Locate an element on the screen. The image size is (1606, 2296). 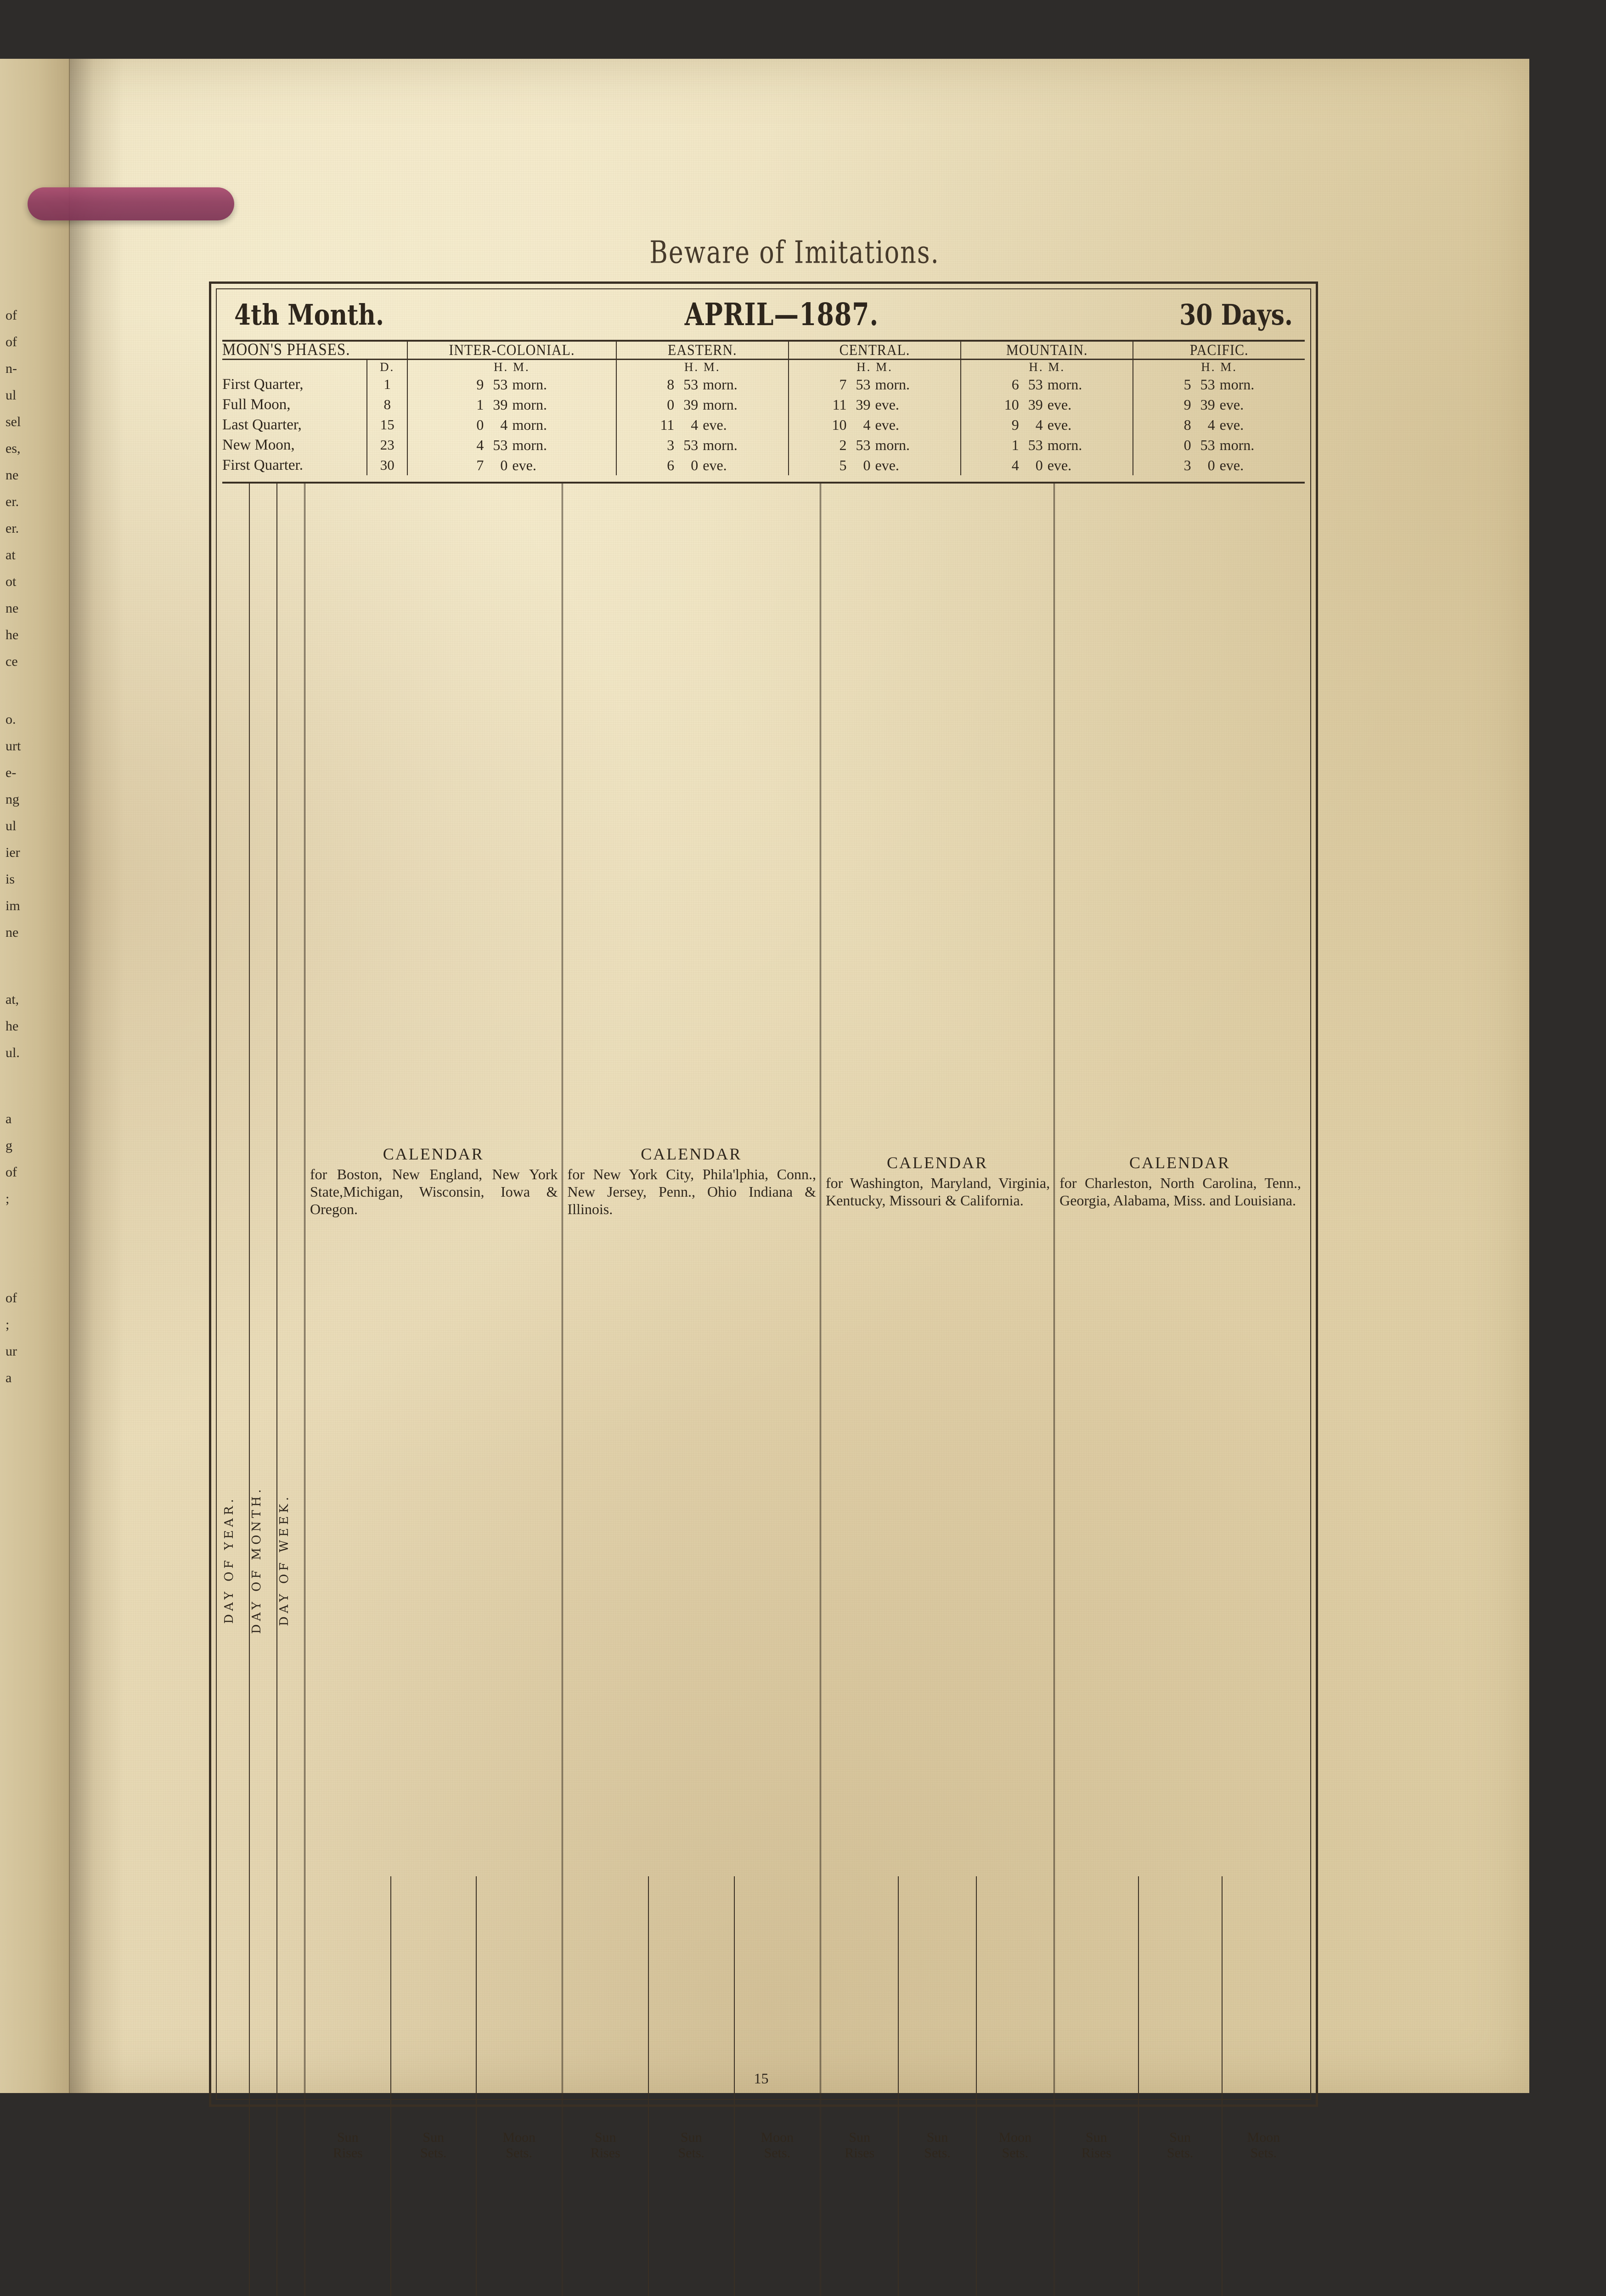
book-gutter-shadow is located at coordinates (96, 1076).